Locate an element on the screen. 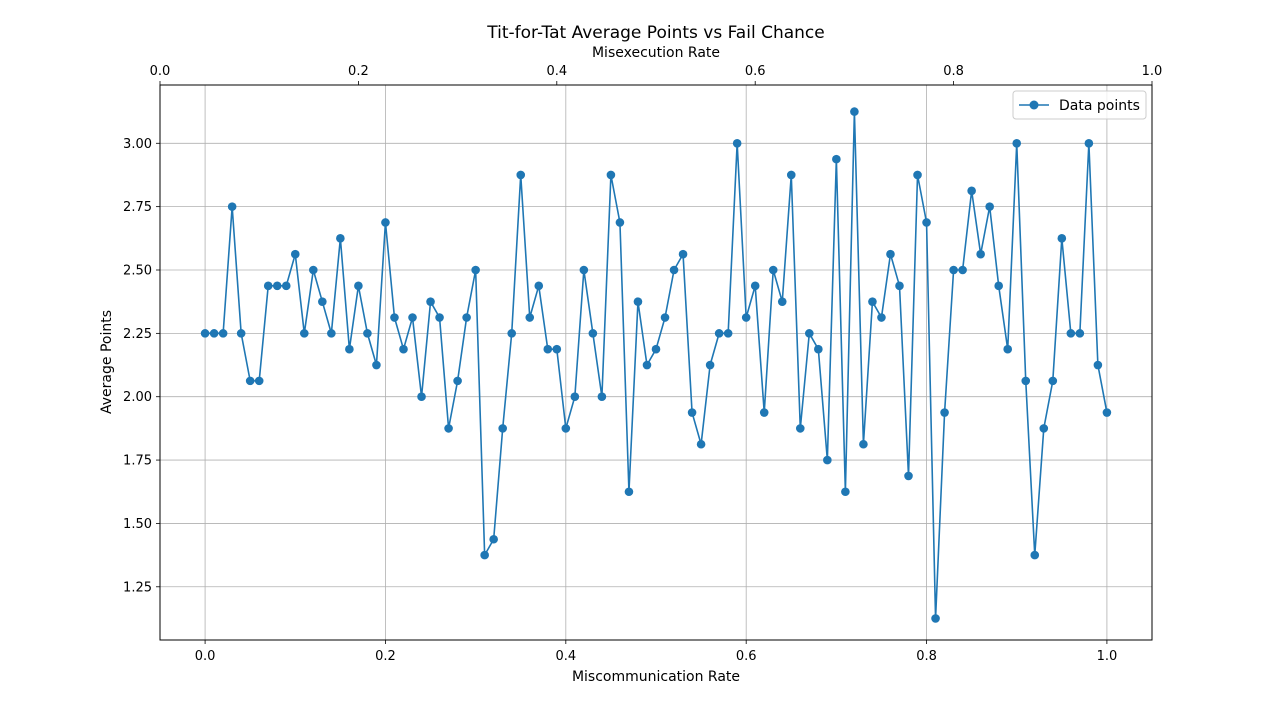 The width and height of the screenshot is (1280, 719). x-axis-title: Miscommunication Rate is located at coordinates (656, 677).